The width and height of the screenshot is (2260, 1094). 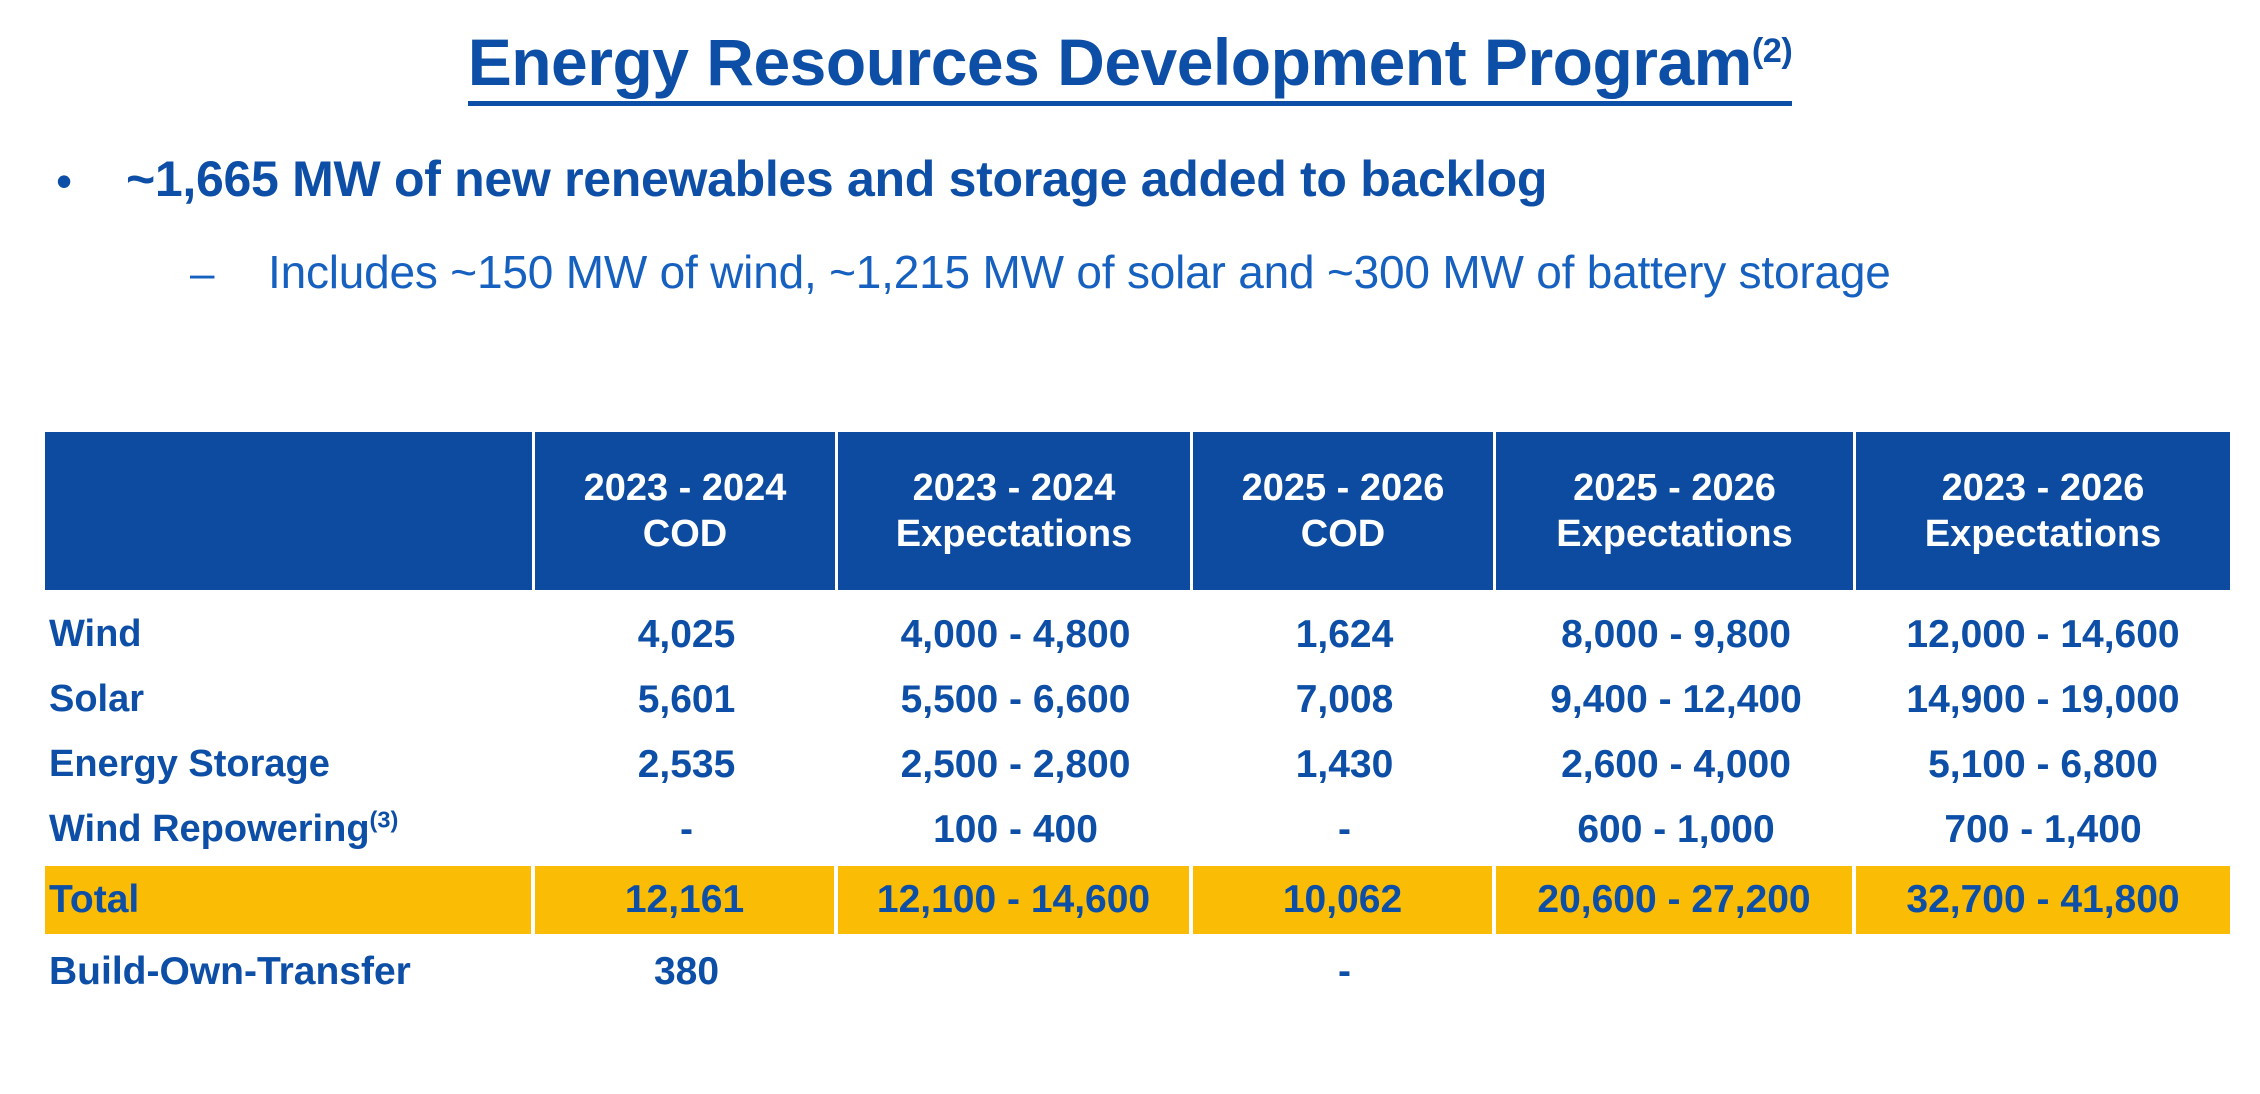 What do you see at coordinates (1344, 634) in the screenshot?
I see `cell-wind-2025-2026-cod: 1,624` at bounding box center [1344, 634].